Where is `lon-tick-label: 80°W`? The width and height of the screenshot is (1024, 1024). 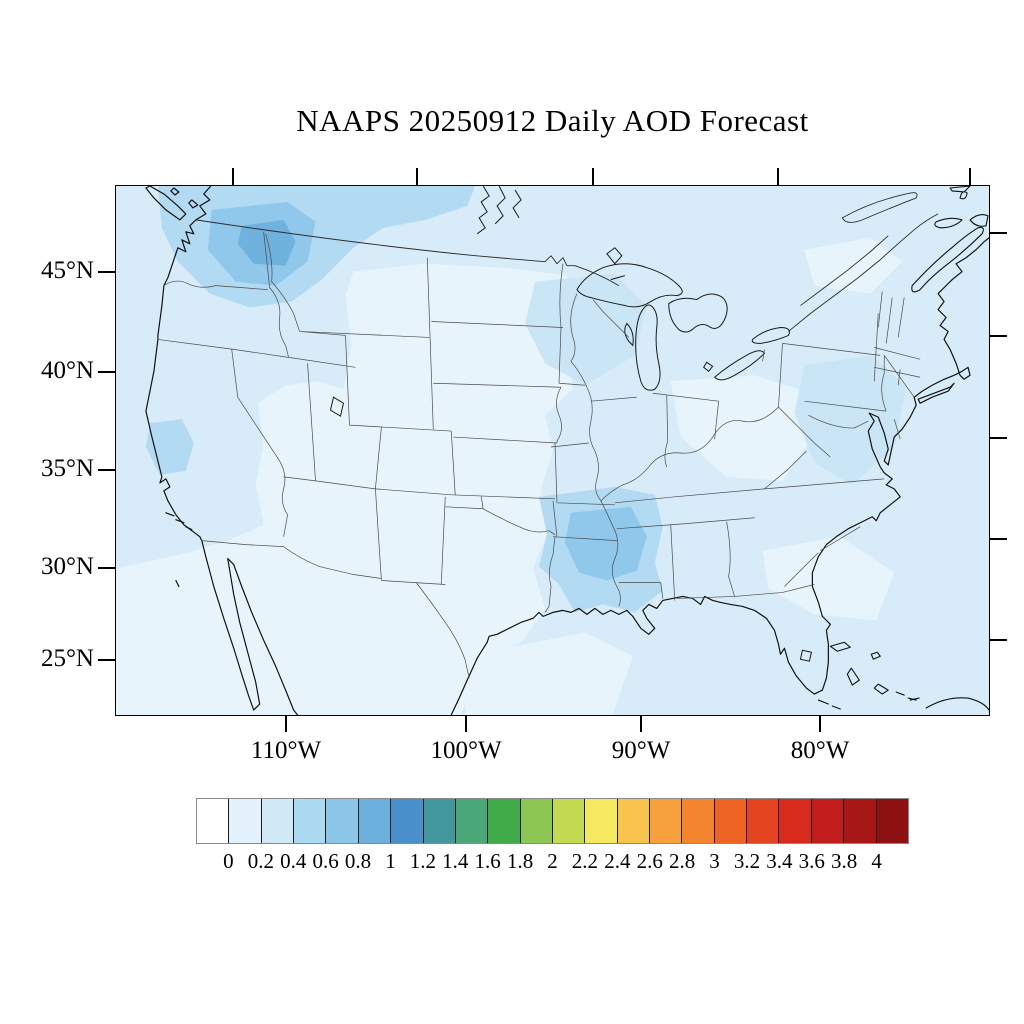 lon-tick-label: 80°W is located at coordinates (820, 750).